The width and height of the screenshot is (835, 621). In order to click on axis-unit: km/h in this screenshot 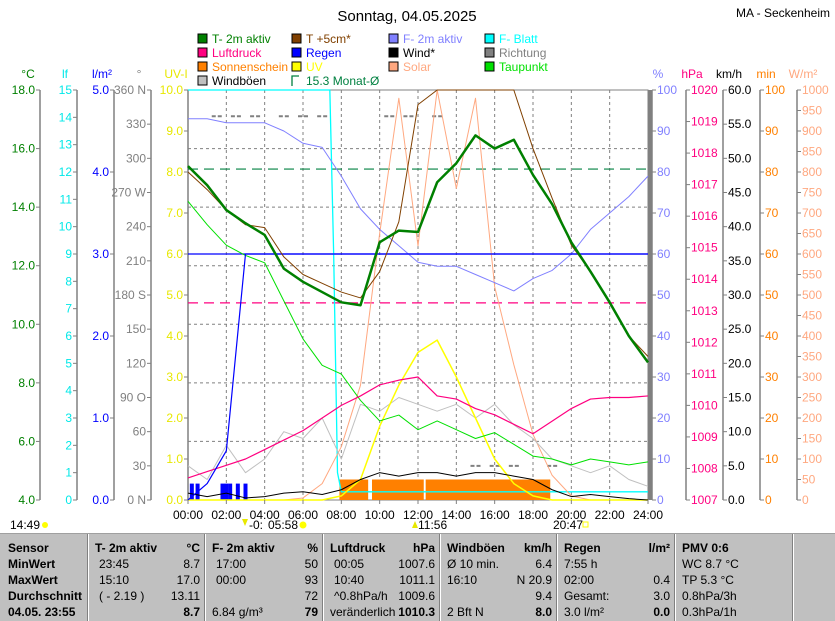, I will do `click(729, 74)`.